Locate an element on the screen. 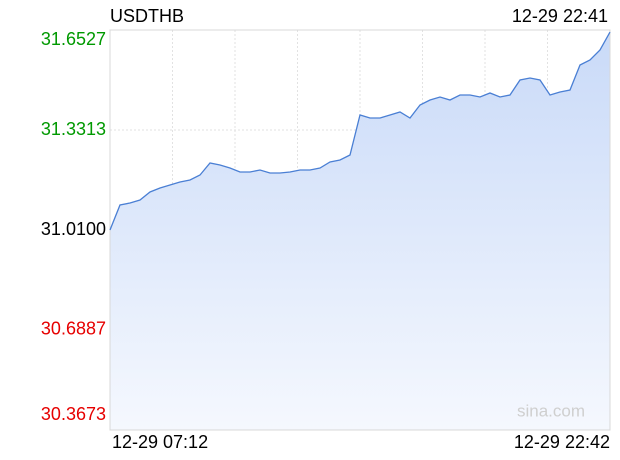  y-tick-label: 31.0100 is located at coordinates (73, 229).